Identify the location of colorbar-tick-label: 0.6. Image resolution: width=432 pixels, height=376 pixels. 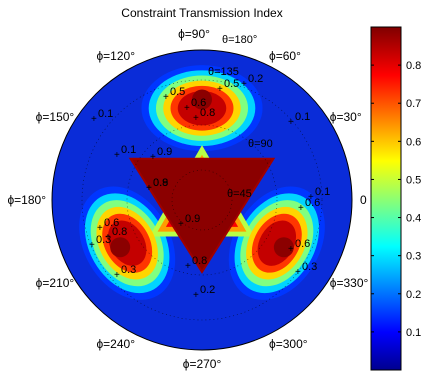
(413, 142).